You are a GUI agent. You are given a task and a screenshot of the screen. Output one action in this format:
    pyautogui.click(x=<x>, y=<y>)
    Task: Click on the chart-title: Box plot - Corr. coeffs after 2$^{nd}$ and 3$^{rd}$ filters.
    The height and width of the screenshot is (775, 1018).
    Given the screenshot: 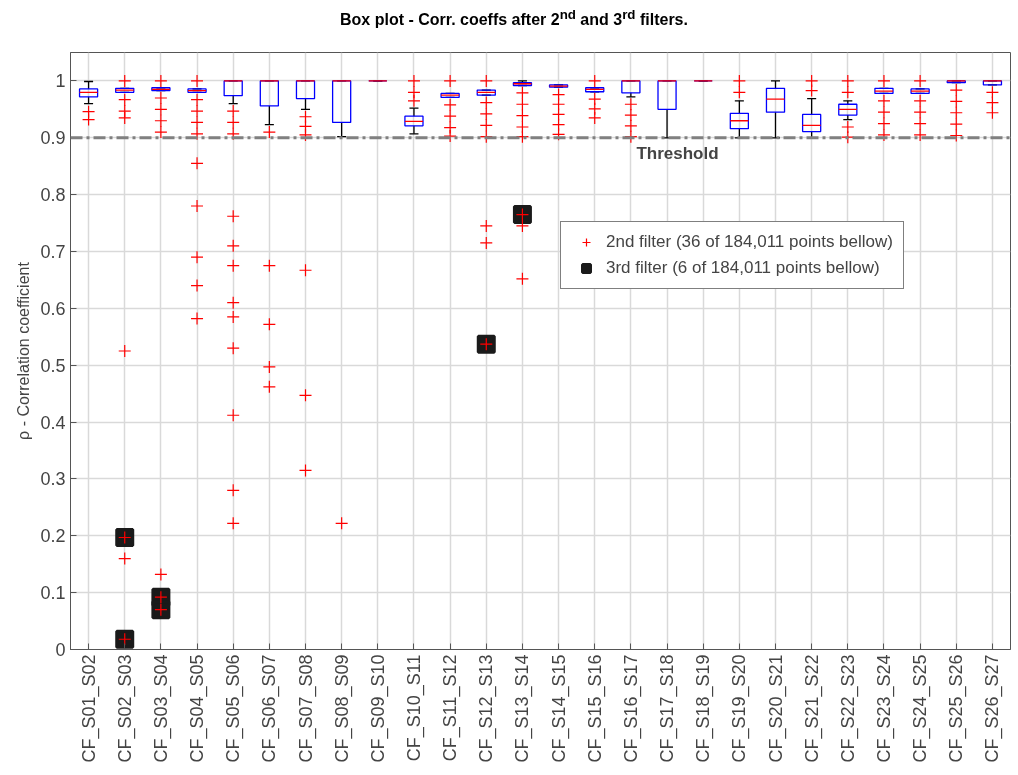 What is the action you would take?
    pyautogui.click(x=514, y=18)
    